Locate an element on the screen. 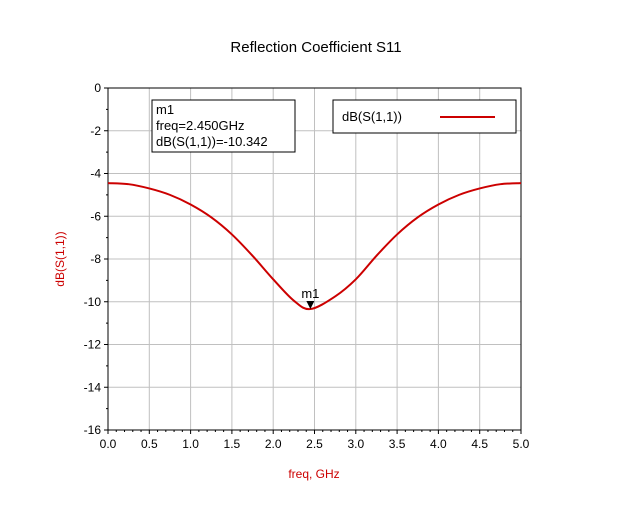 The height and width of the screenshot is (513, 620). y-tick-label: -4 is located at coordinates (95, 174).